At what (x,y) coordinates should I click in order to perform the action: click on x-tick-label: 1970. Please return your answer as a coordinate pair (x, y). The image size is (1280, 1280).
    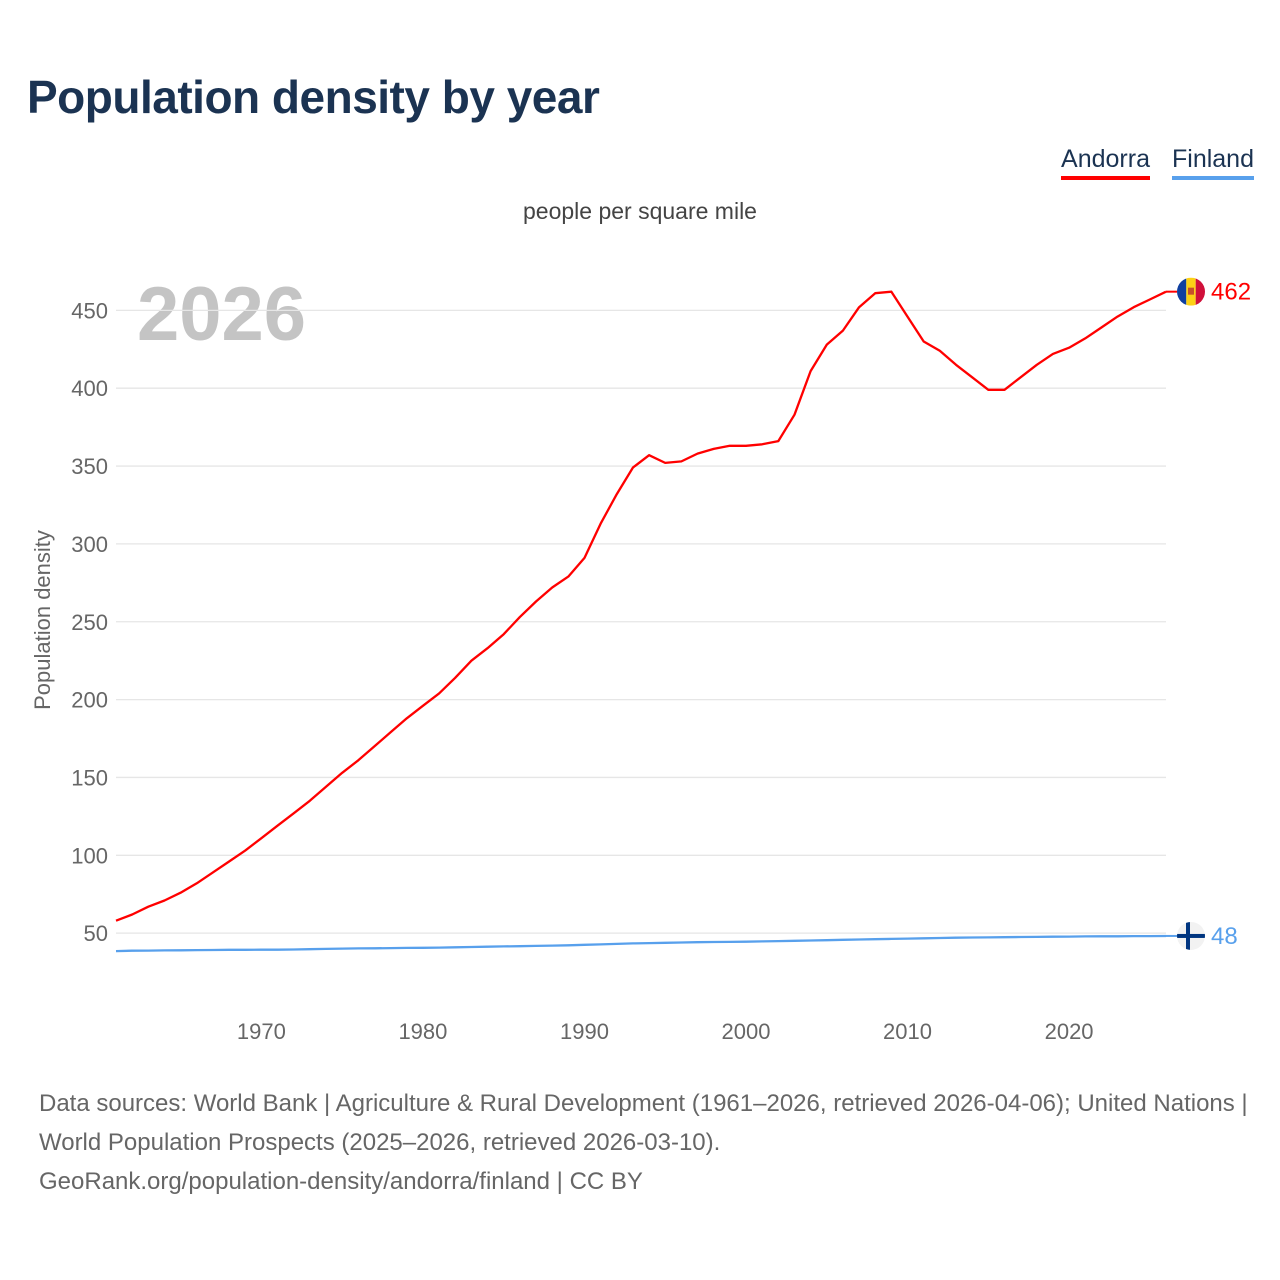
    Looking at the image, I should click on (261, 1031).